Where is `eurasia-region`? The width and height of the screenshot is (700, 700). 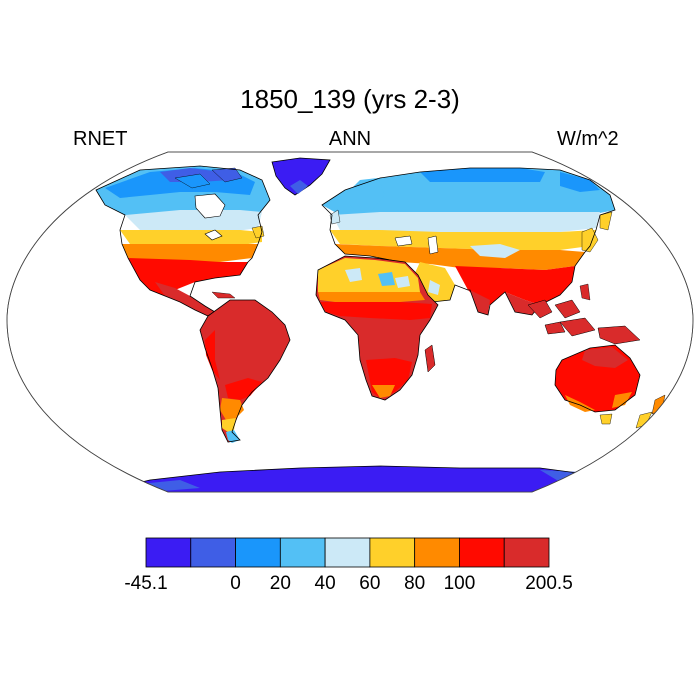
eurasia-region is located at coordinates (468, 241).